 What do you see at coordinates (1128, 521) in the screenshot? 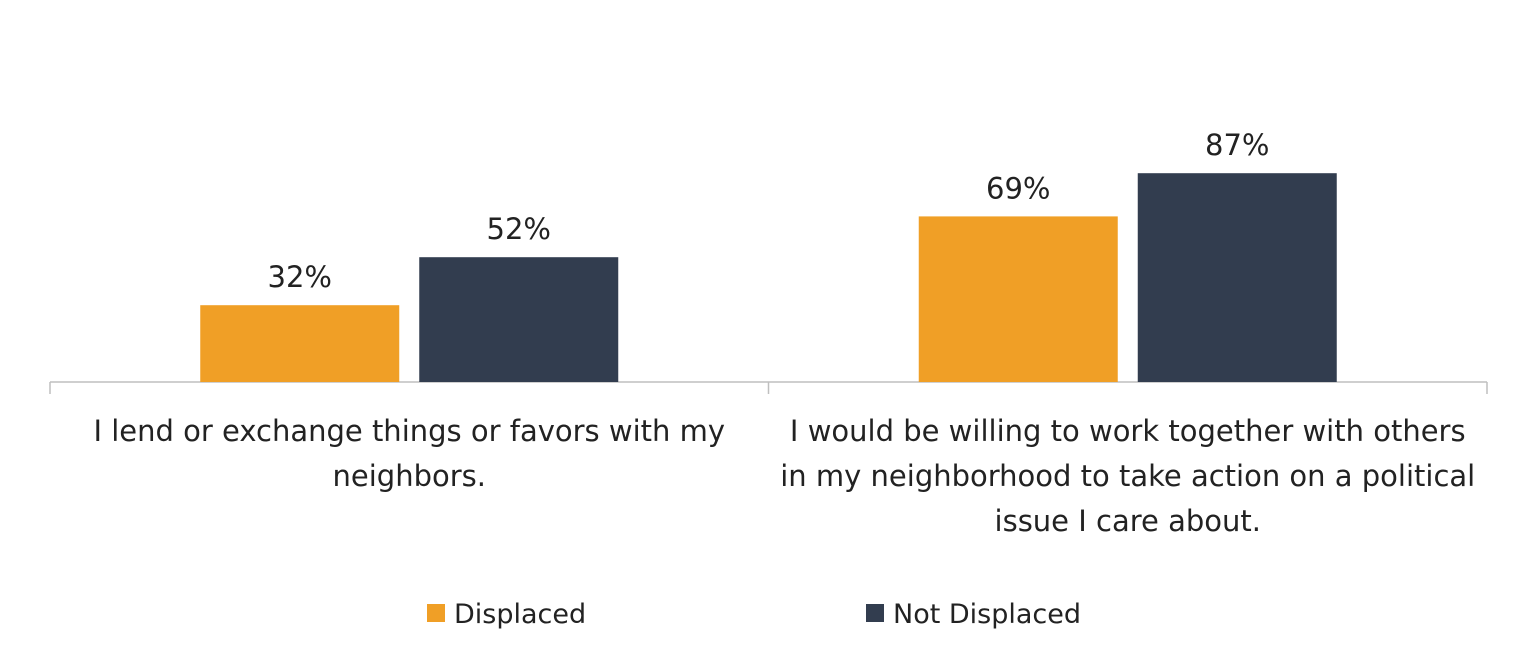
I see `category-label: issue I care about.` at bounding box center [1128, 521].